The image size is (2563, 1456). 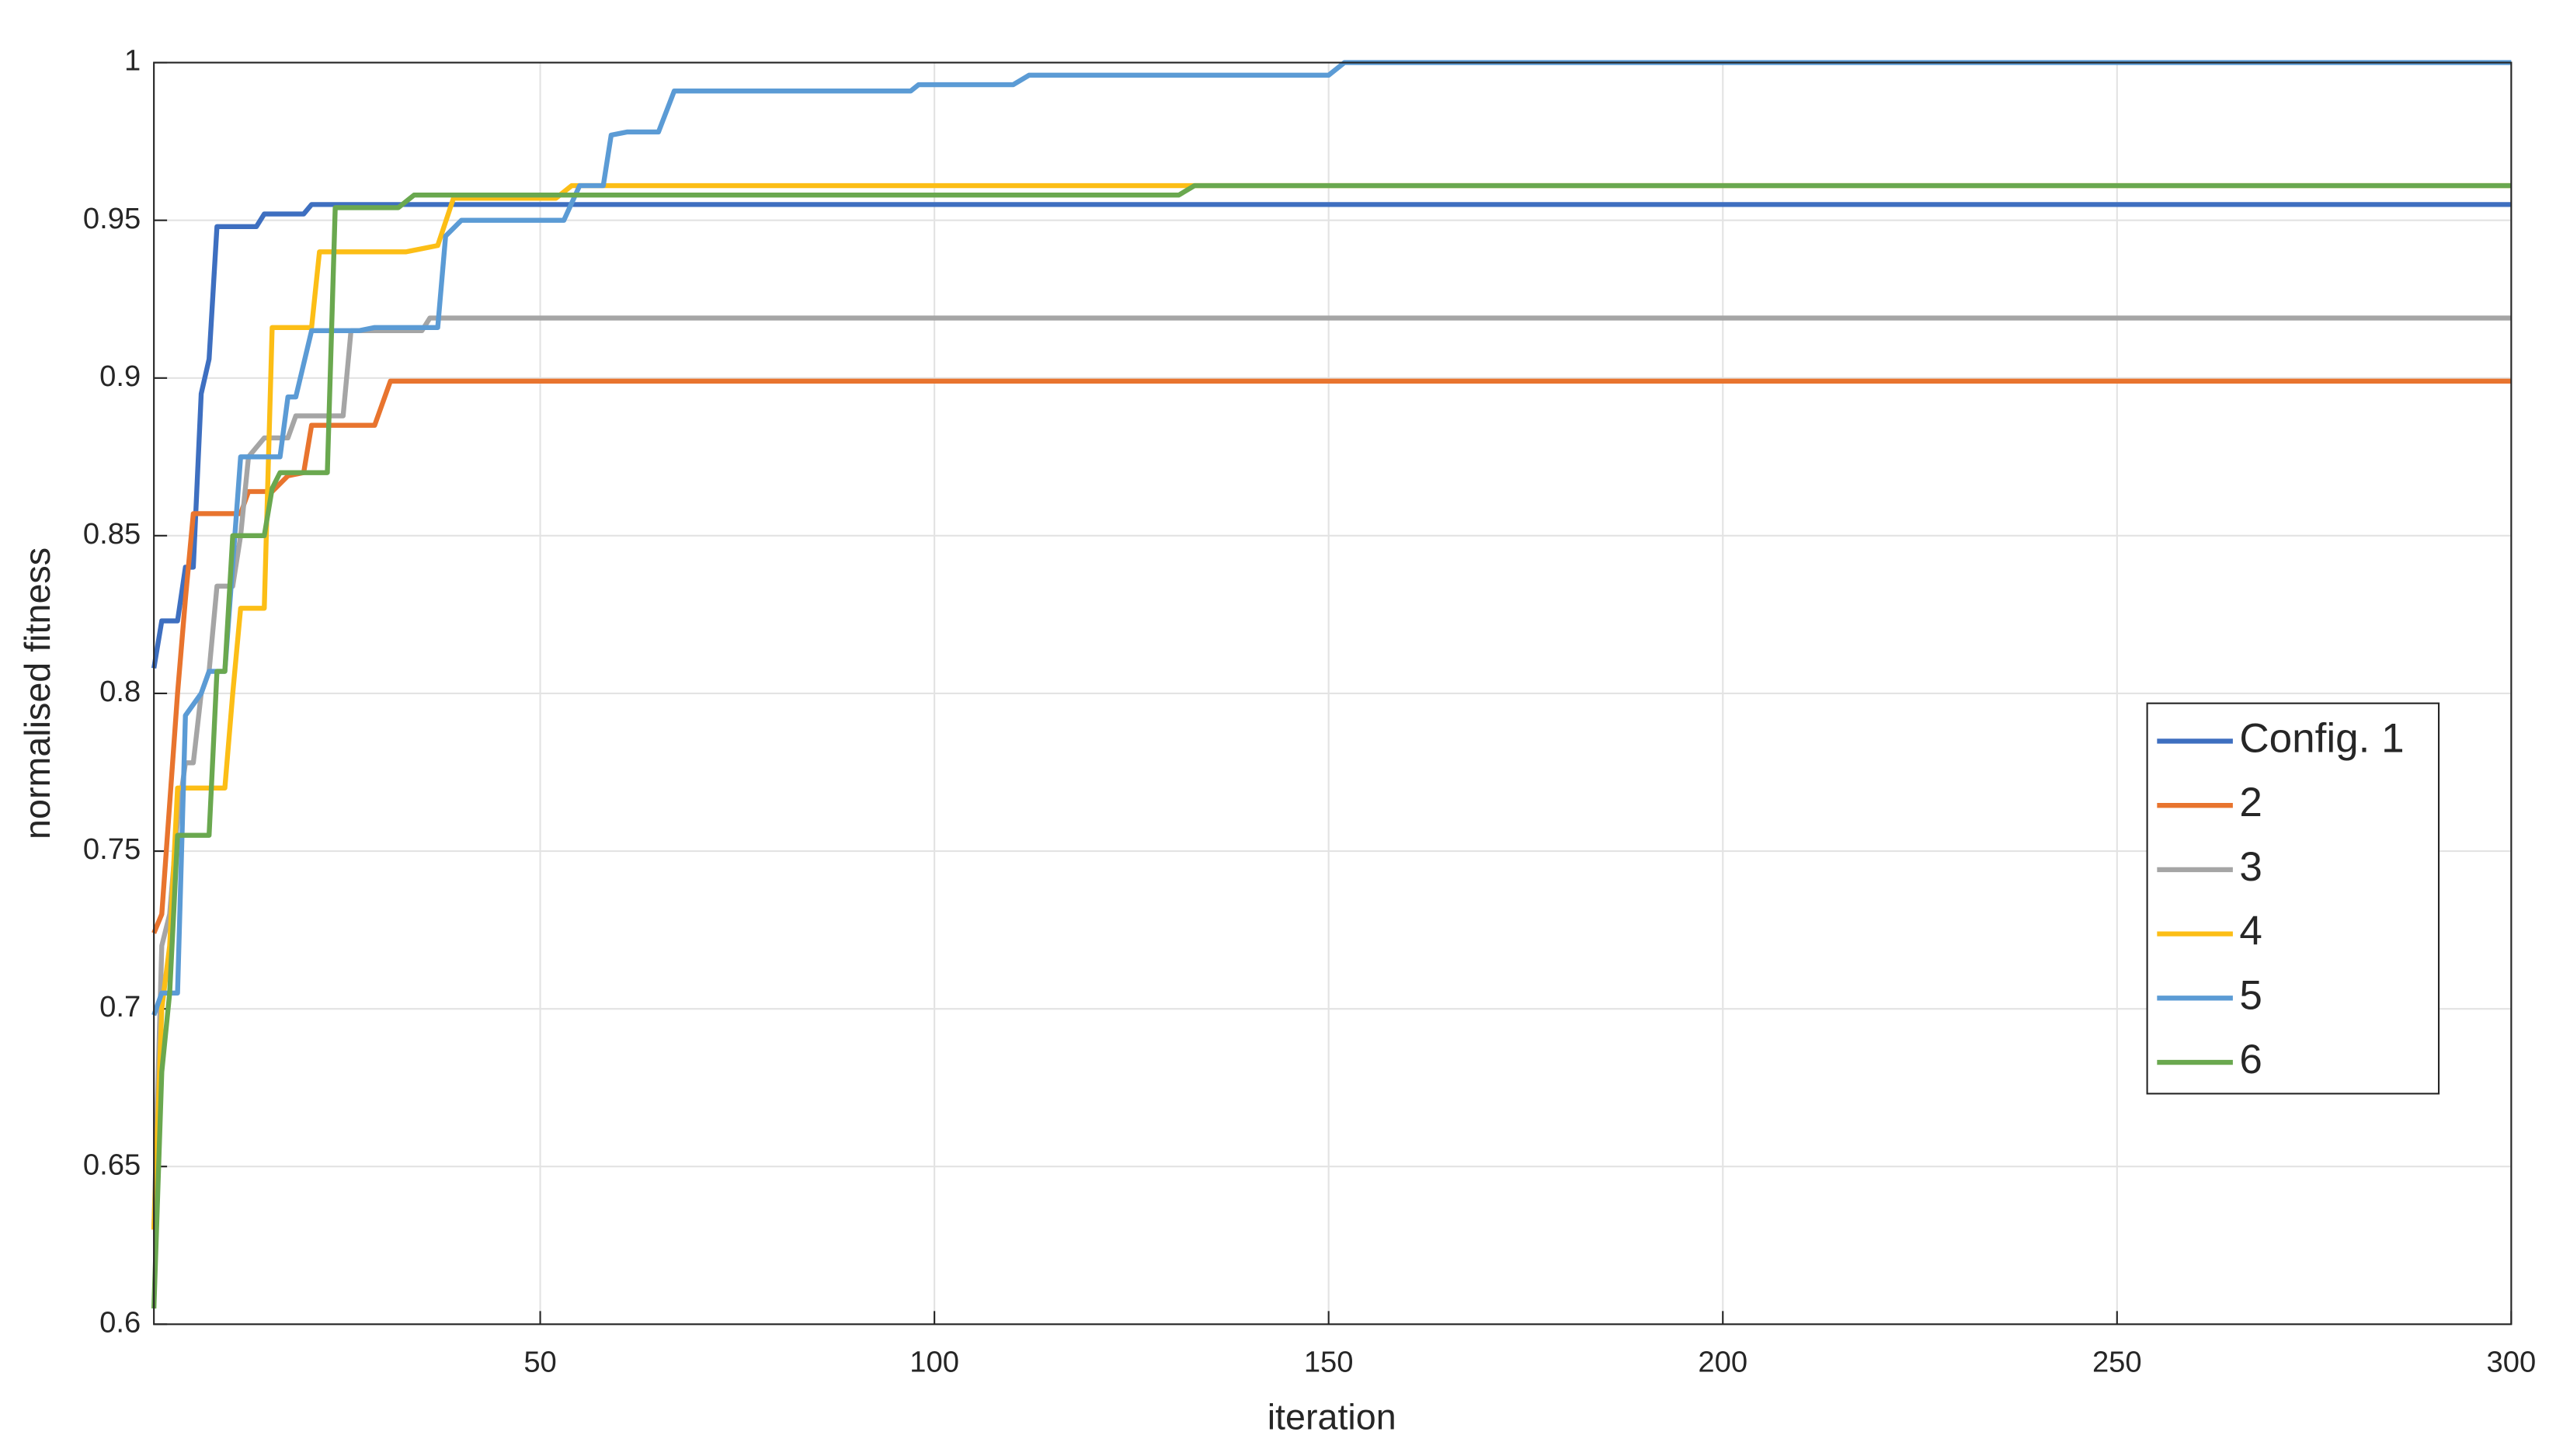 I want to click on y-axis-label: normalised fitness, so click(x=37, y=693).